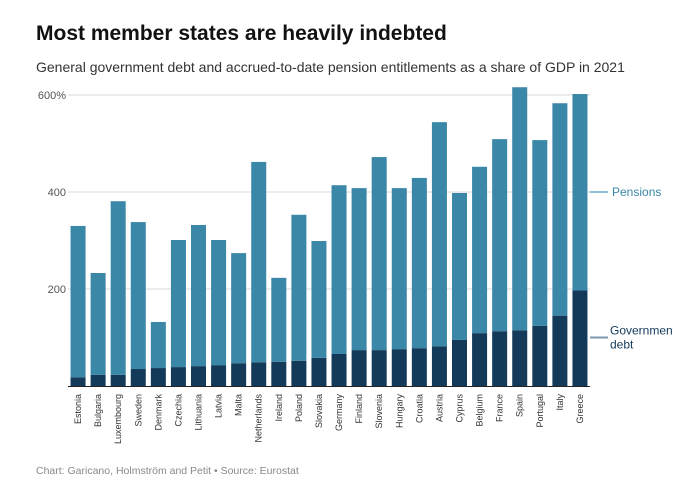 The image size is (673, 485). I want to click on x-tick-label: Luxembourg, so click(118, 419).